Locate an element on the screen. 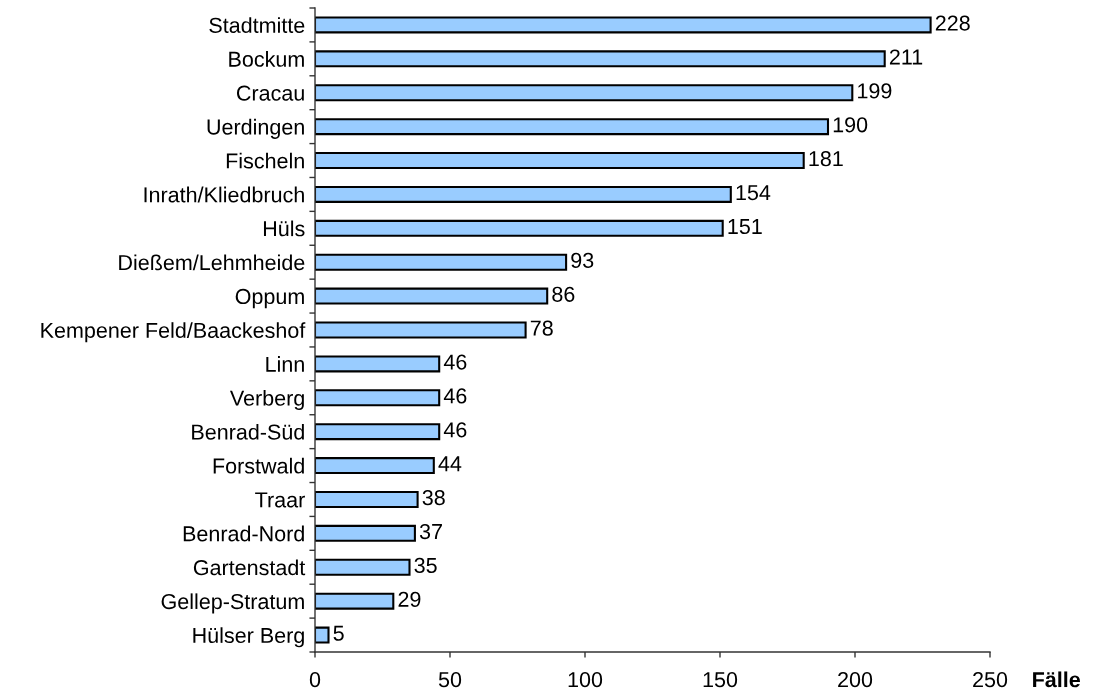  data-label: 44 is located at coordinates (450, 464).